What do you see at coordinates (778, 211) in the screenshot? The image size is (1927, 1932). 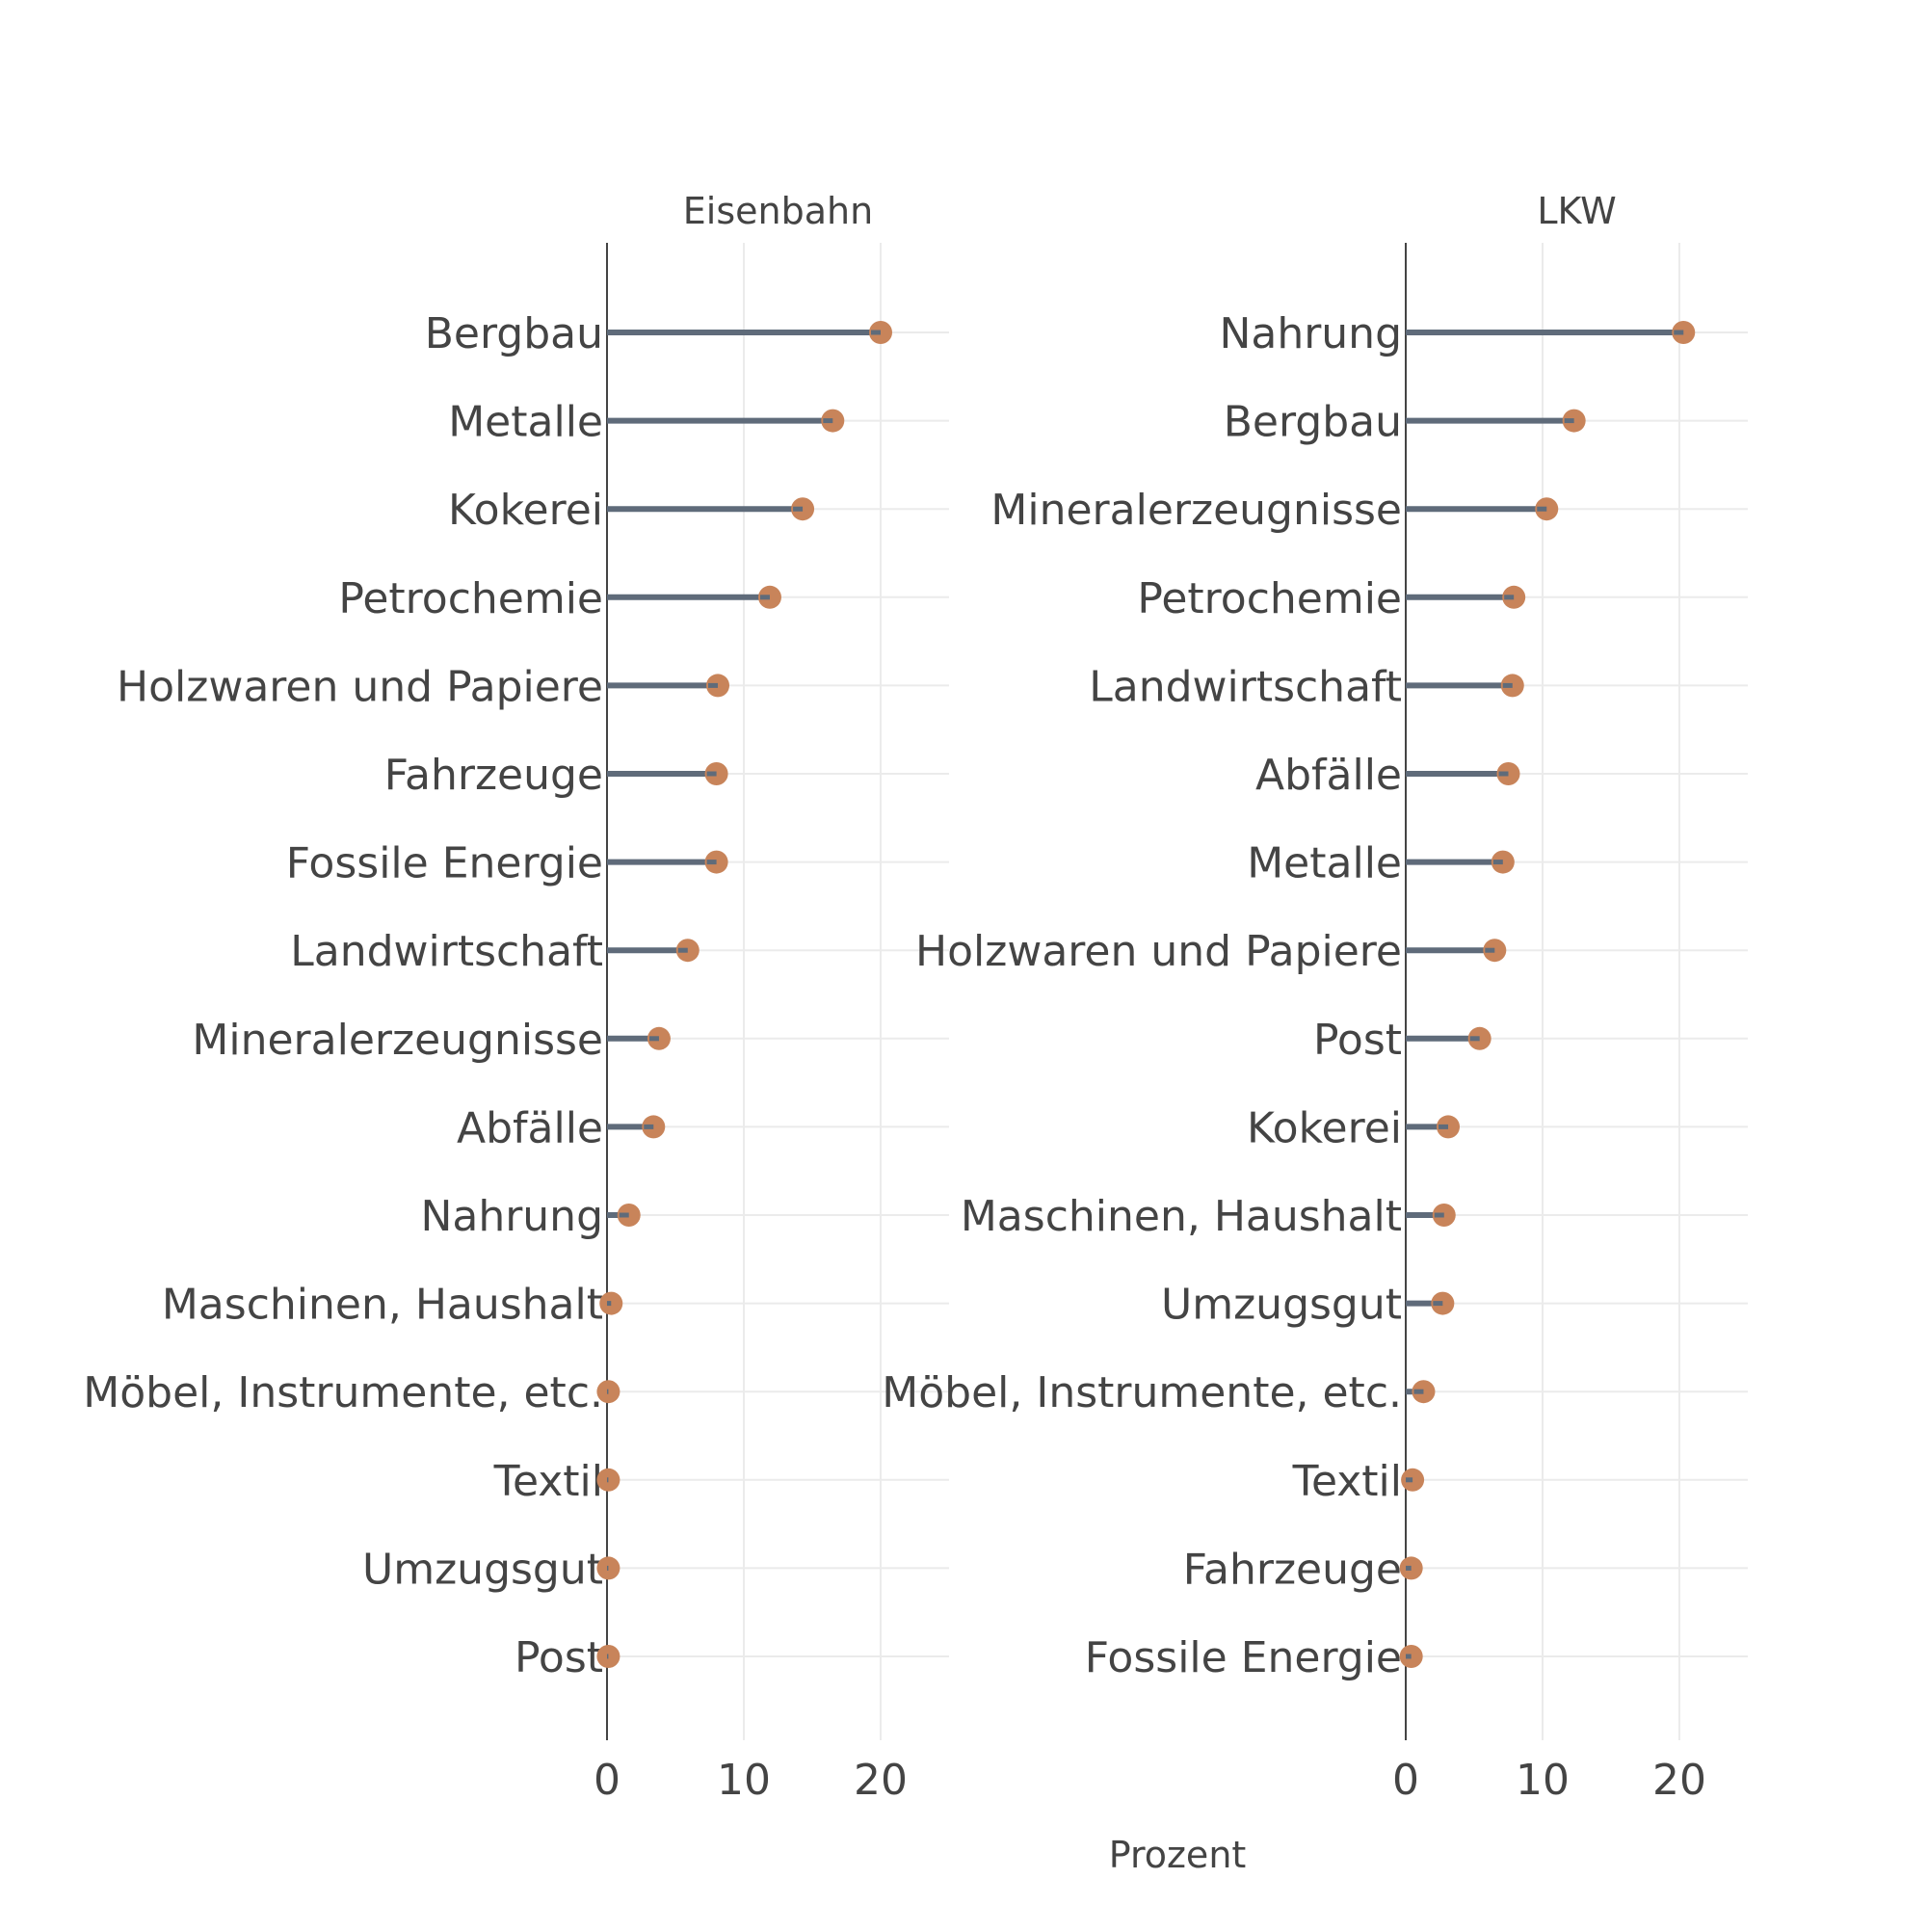 I see `facet-title: Eisenbahn` at bounding box center [778, 211].